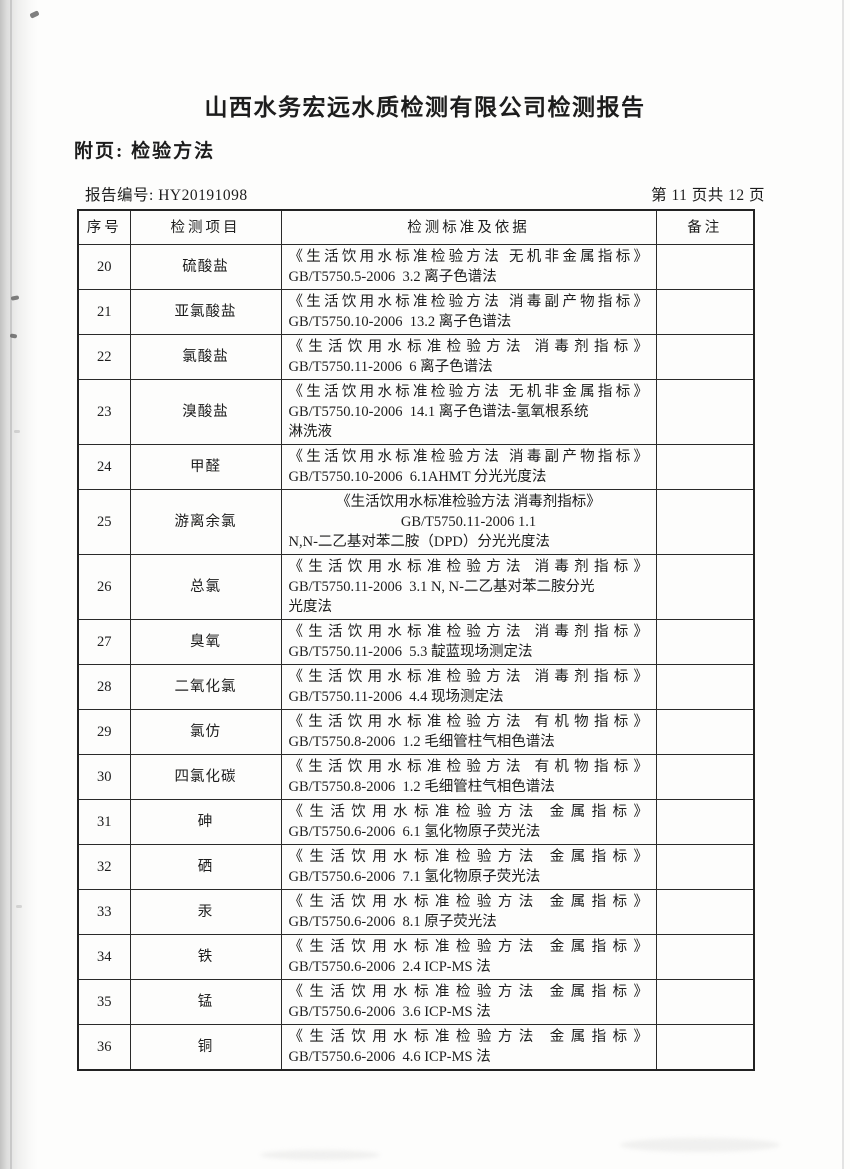 The height and width of the screenshot is (1169, 850). Describe the element at coordinates (205, 912) in the screenshot. I see `row-test-item: 汞` at that location.